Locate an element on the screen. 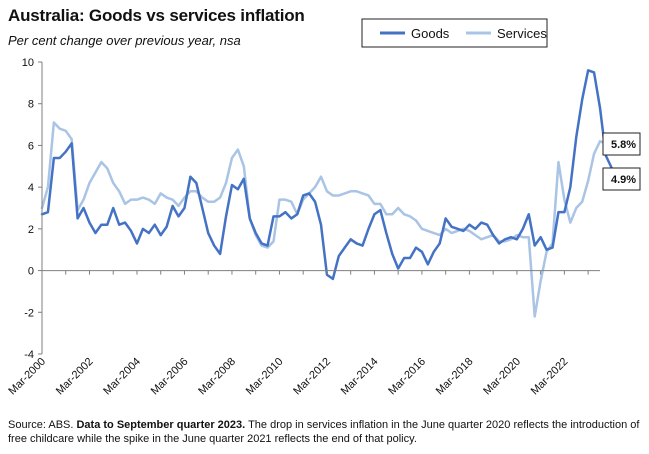  x-tick-label: Mar-2012 is located at coordinates (312, 377).